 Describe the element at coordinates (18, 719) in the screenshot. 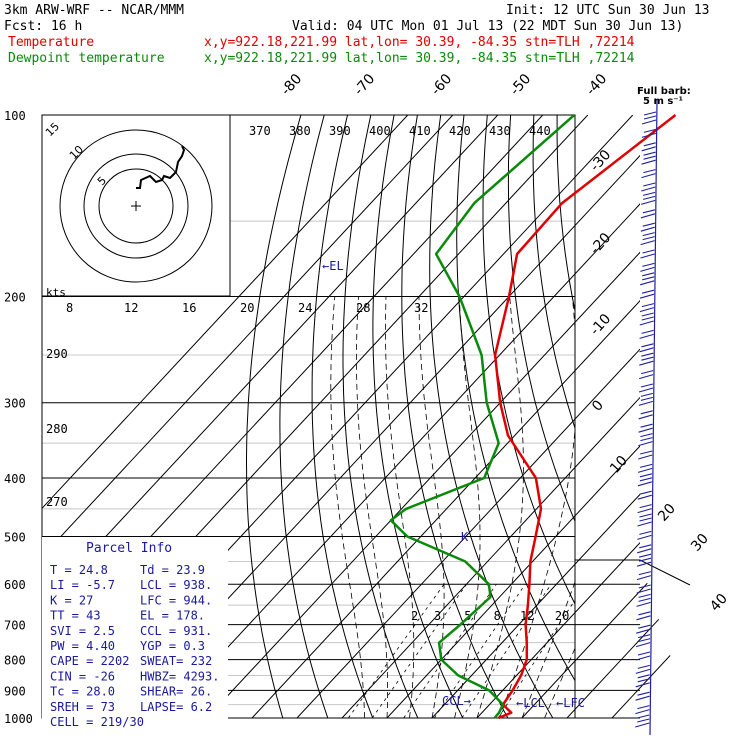

I see `isobar-label: 1000` at that location.